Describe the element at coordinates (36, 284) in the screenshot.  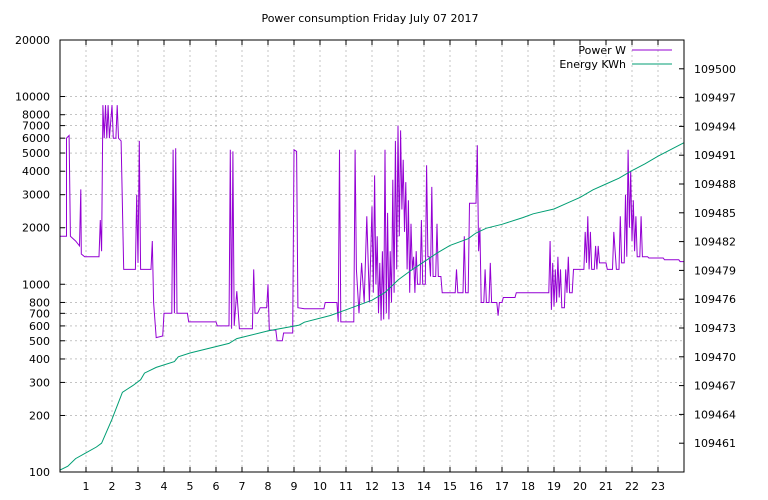
I see `y-left-tick-label: 1000` at that location.